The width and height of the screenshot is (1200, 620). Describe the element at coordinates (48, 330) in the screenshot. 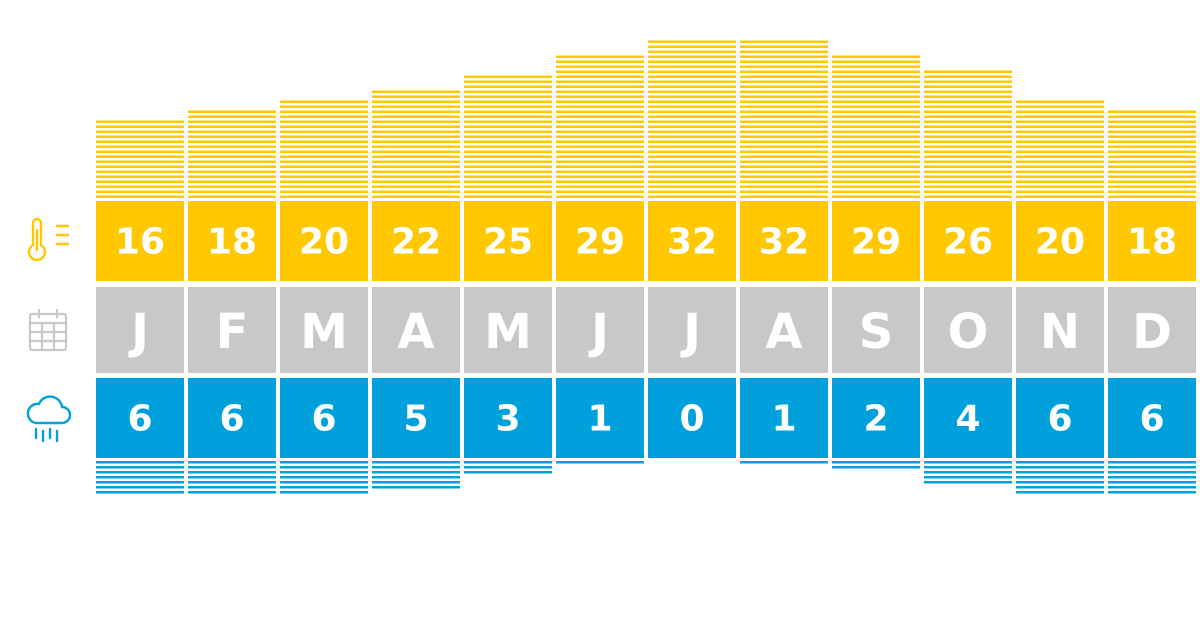

I see `calendar-icon` at that location.